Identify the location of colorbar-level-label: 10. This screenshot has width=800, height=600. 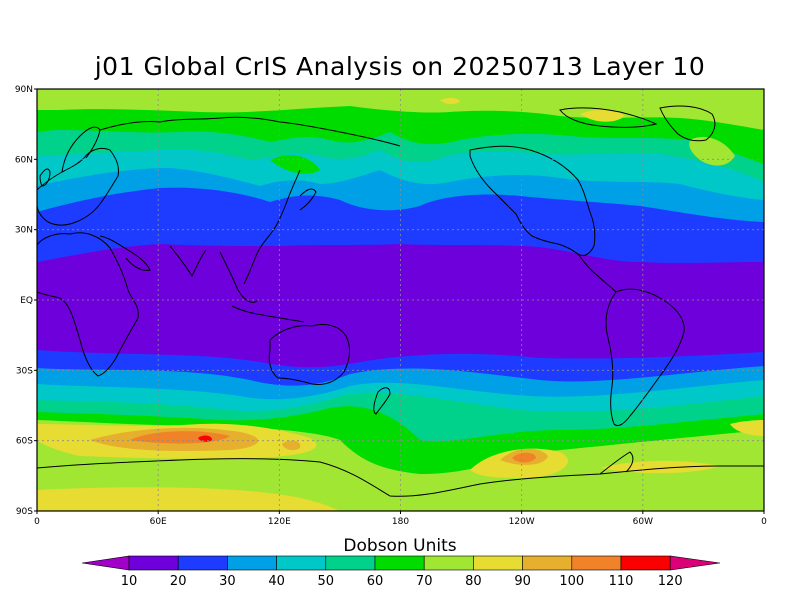
(129, 581).